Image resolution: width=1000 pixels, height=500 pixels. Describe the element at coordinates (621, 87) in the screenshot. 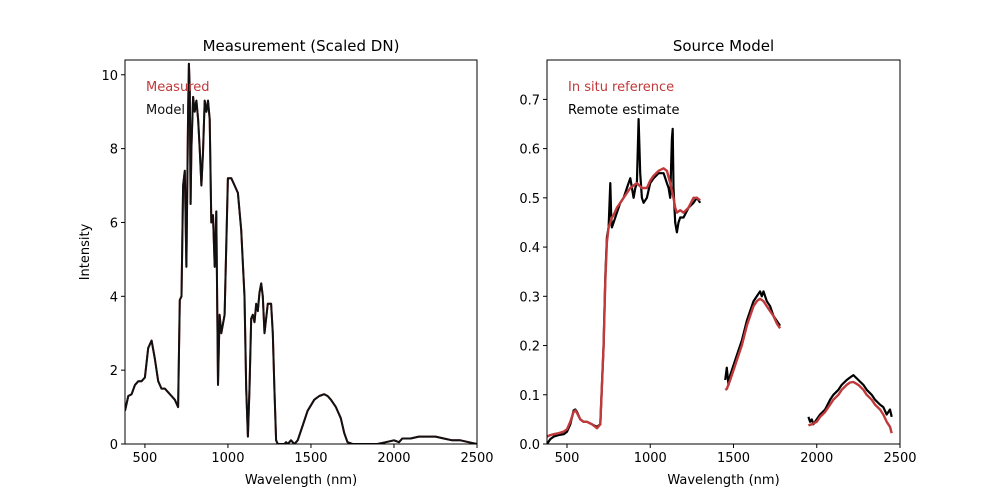

I see `legend-entry: In situ reference` at that location.